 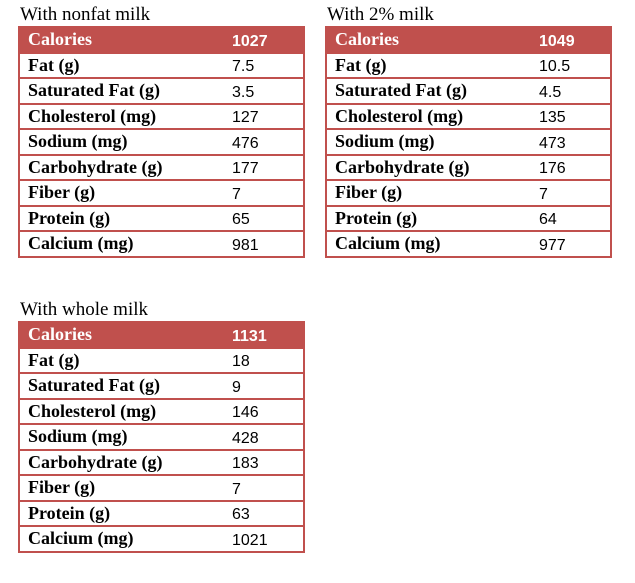 What do you see at coordinates (264, 360) in the screenshot?
I see `row-value: 18` at bounding box center [264, 360].